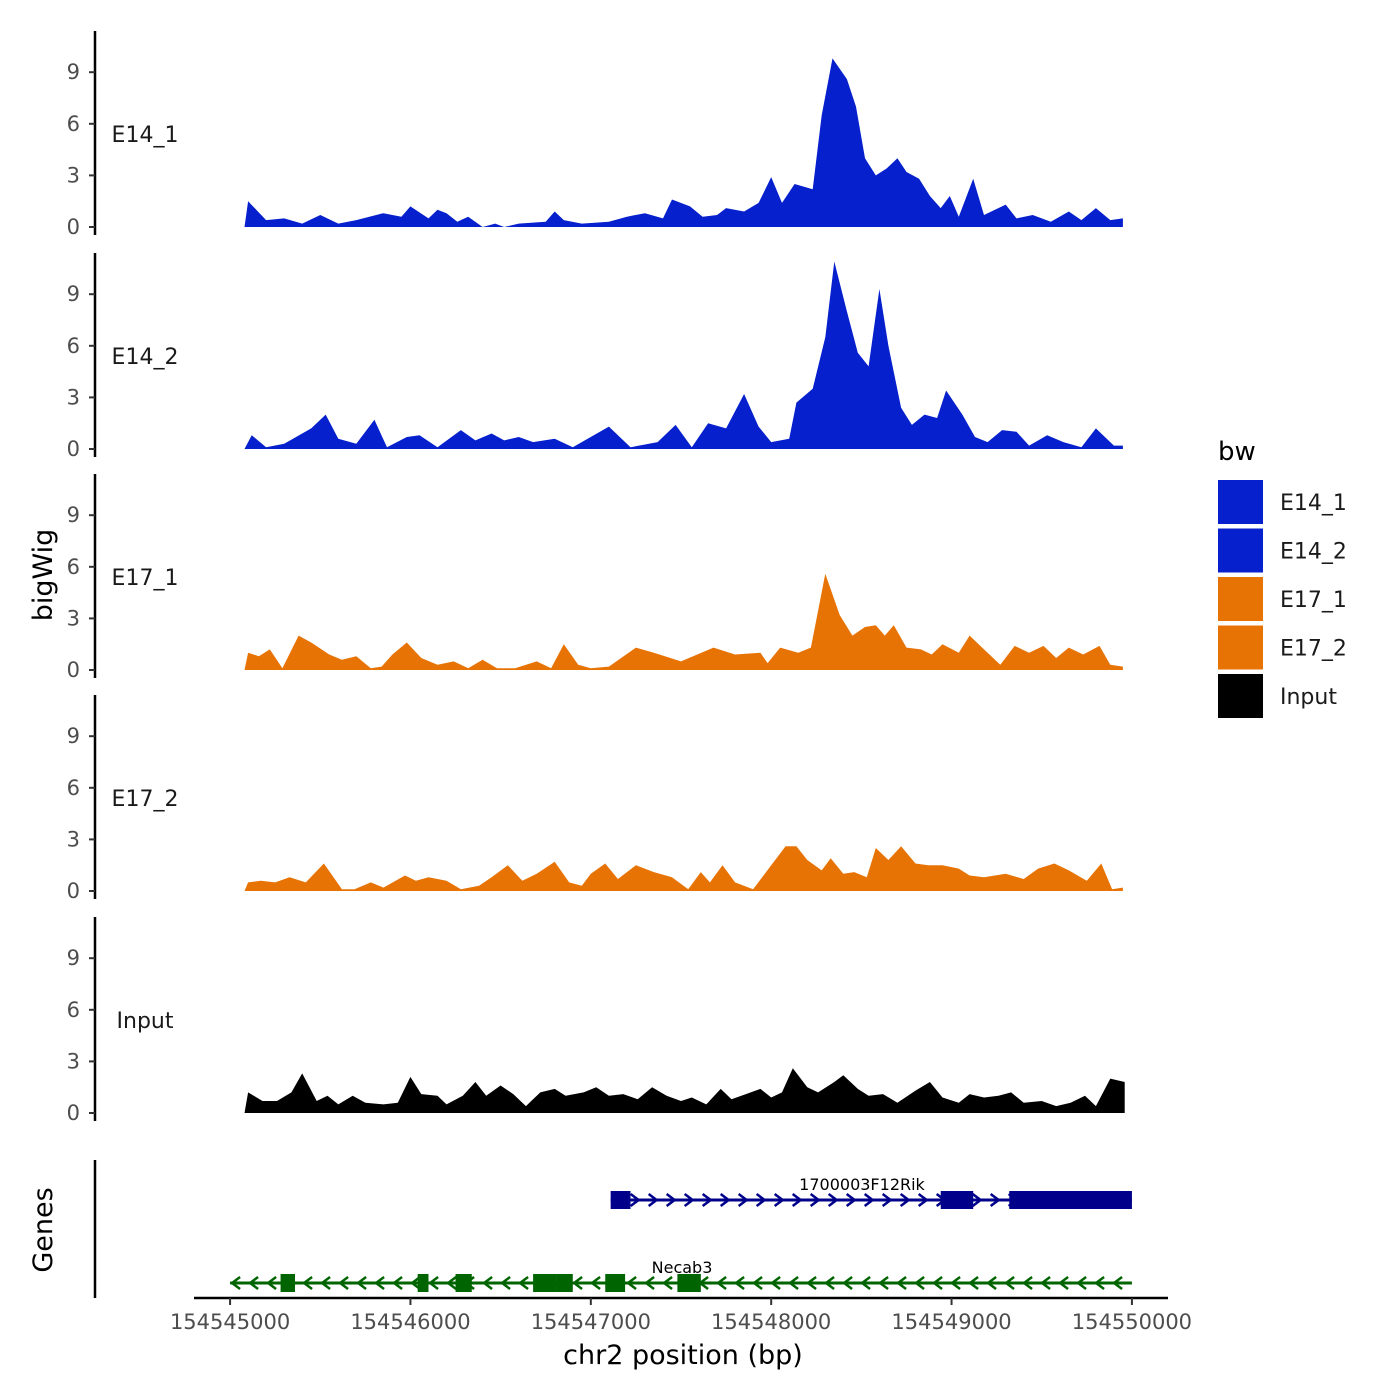 The width and height of the screenshot is (1400, 1400). I want to click on track-label: E14_2, so click(145, 357).